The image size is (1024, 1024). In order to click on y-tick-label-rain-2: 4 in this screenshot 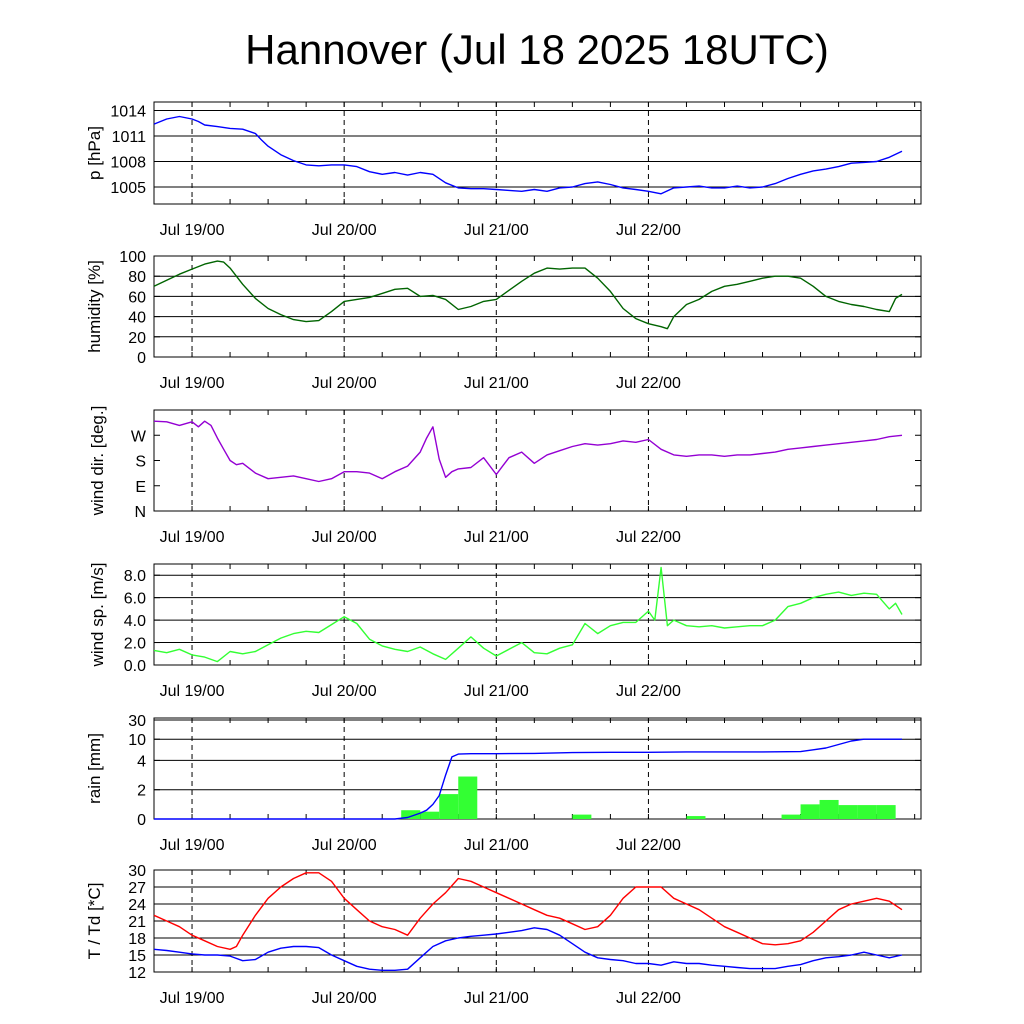, I will do `click(141, 761)`.